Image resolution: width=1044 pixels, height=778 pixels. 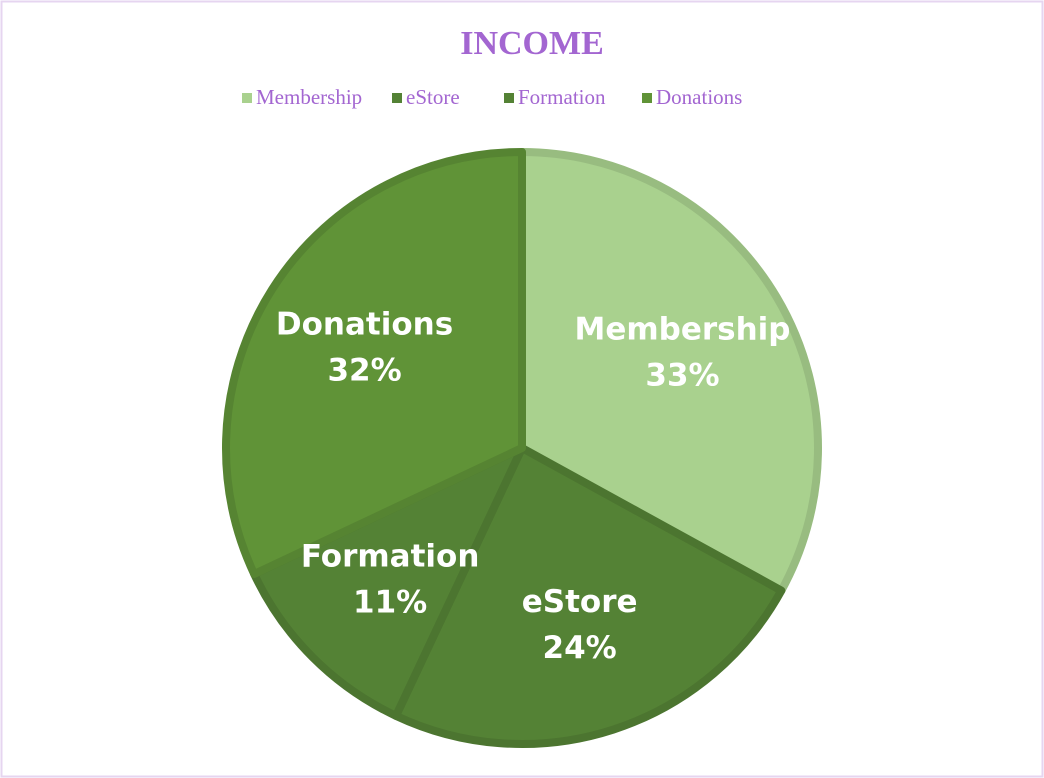 What do you see at coordinates (699, 97) in the screenshot?
I see `legend-label: Donations` at bounding box center [699, 97].